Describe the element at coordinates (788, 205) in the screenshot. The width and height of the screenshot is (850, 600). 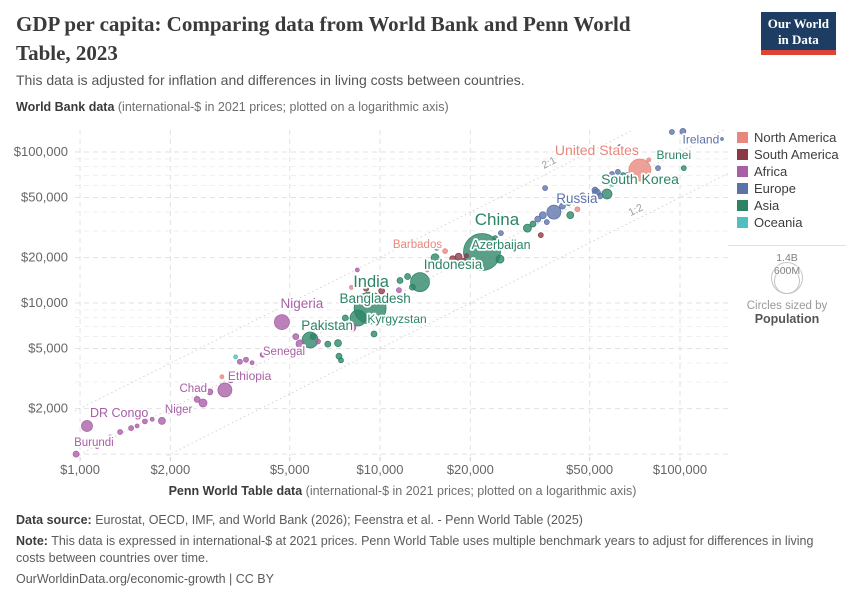
I see `legend-item-asia: Asia` at that location.